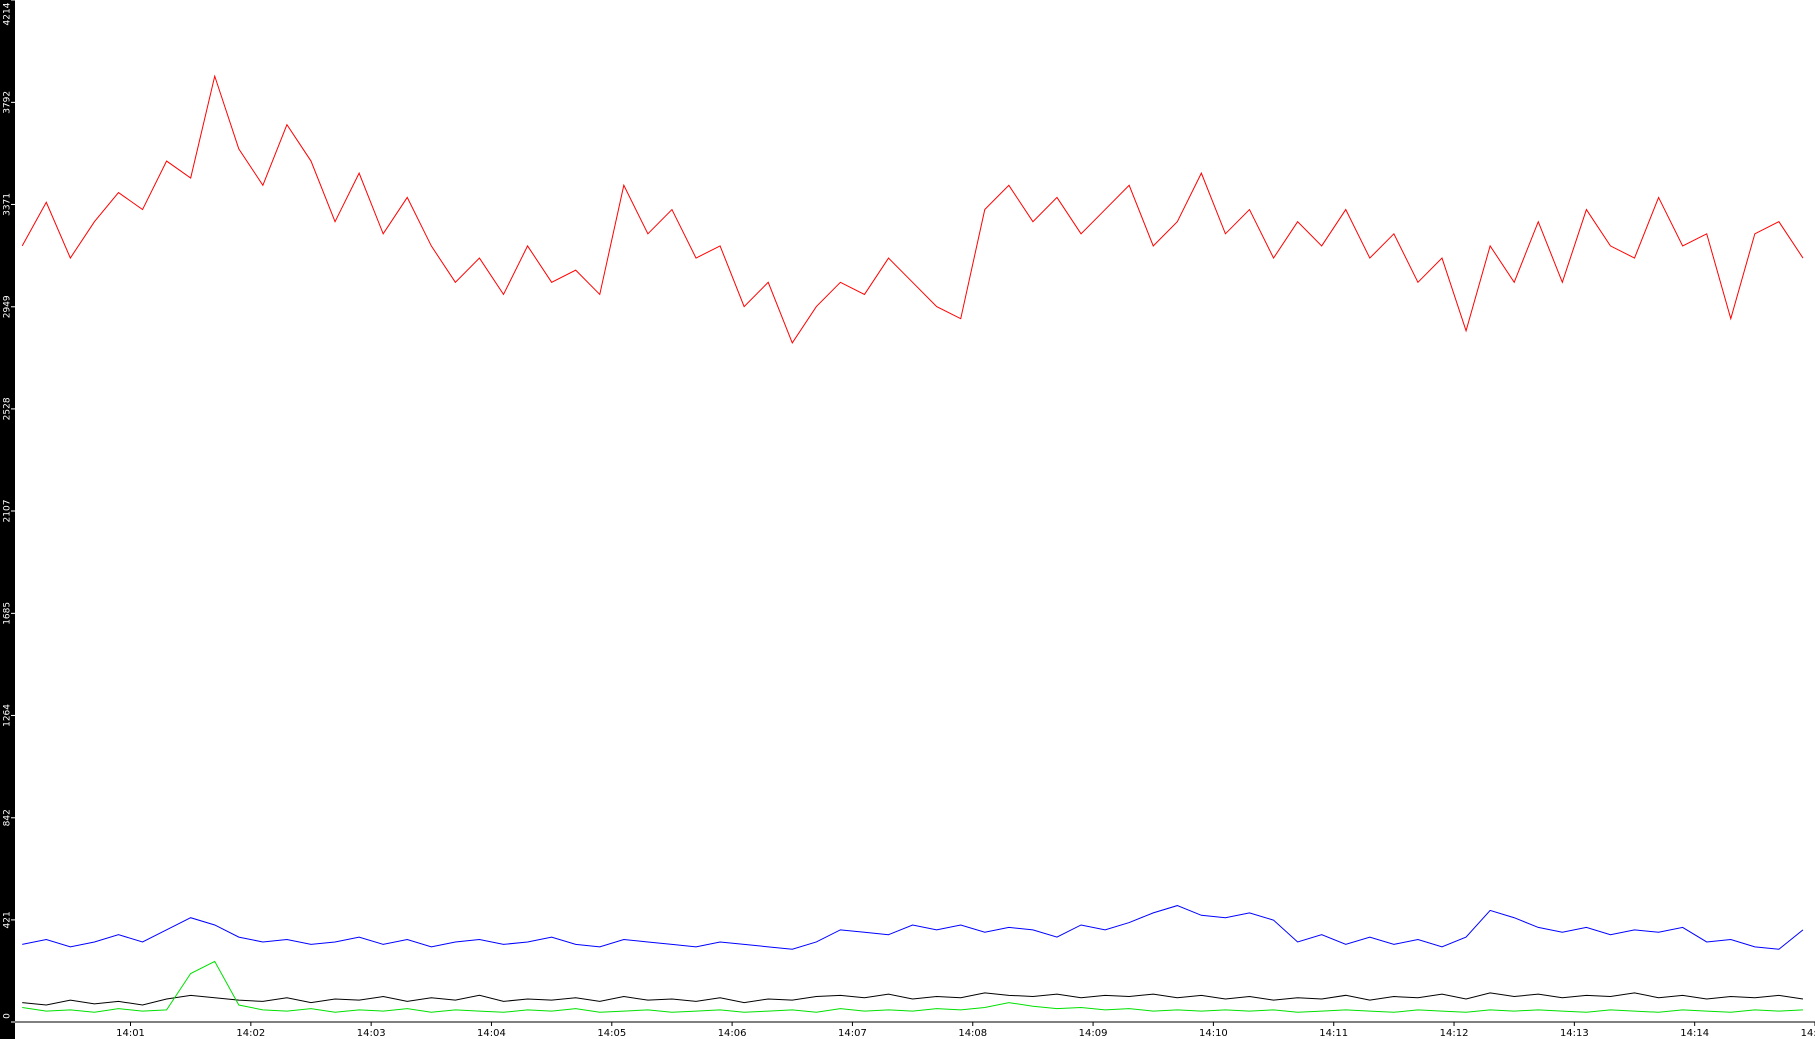 The image size is (1815, 1039). What do you see at coordinates (1694, 1033) in the screenshot?
I see `x-tick-label: 14:14` at bounding box center [1694, 1033].